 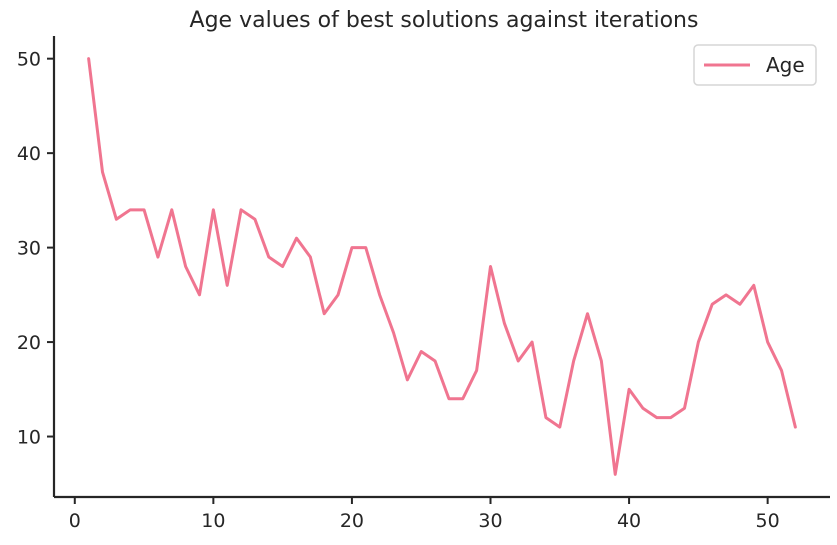 I want to click on y-tick-label: 30, so click(x=29, y=249).